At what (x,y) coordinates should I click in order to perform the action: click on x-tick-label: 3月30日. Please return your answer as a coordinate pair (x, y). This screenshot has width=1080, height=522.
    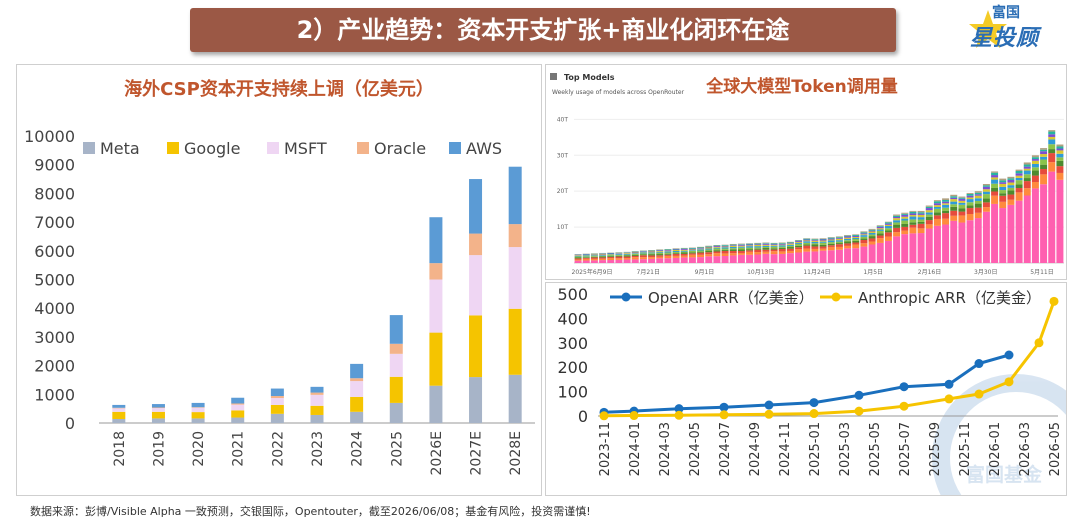
    Looking at the image, I should click on (985, 272).